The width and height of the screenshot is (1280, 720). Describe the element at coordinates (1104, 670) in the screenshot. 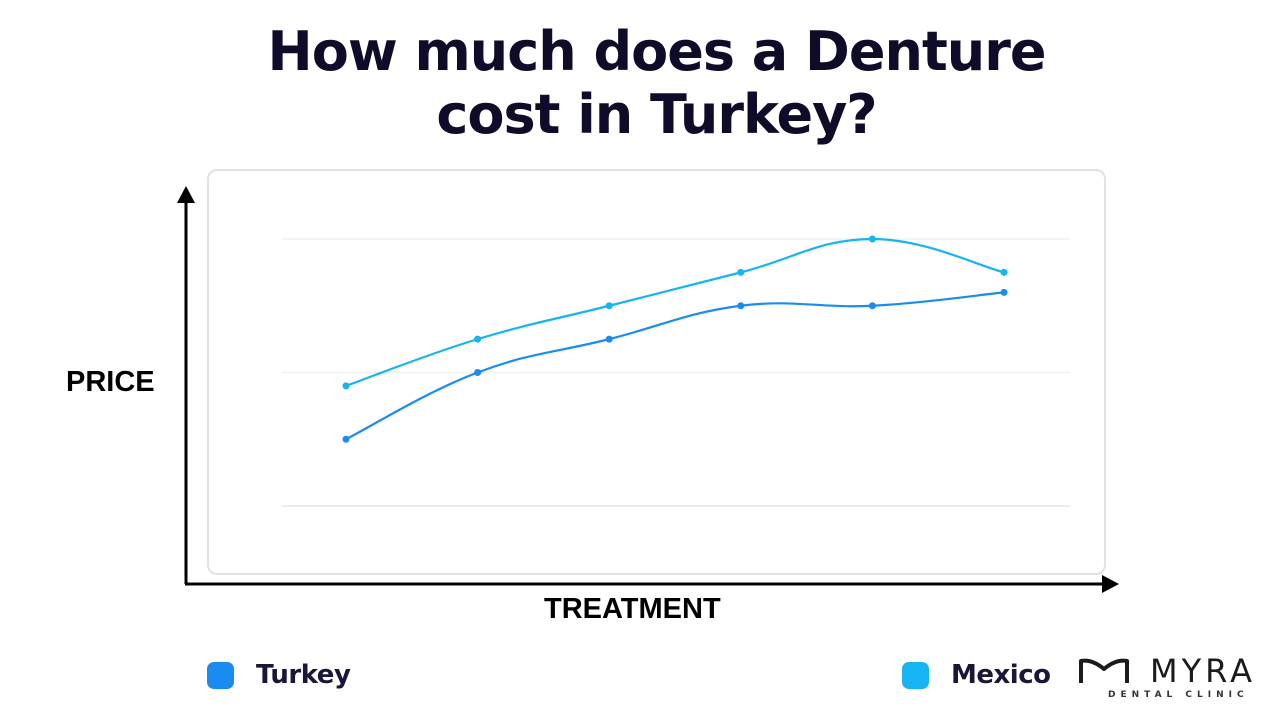

I see `myra-m-icon` at that location.